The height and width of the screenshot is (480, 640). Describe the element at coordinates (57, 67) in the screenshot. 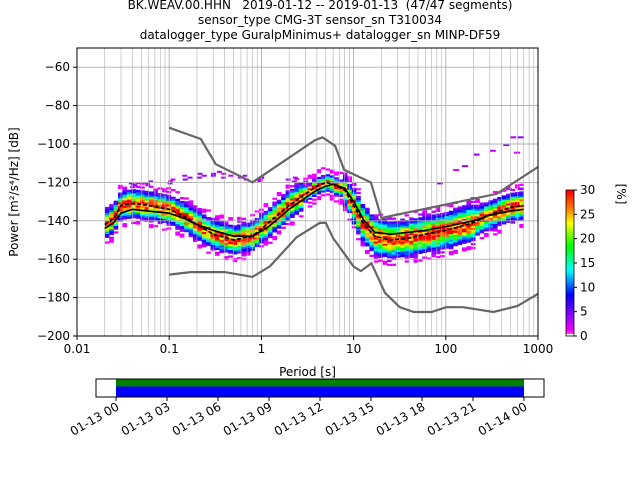

I see `y-tick-label: −60` at that location.